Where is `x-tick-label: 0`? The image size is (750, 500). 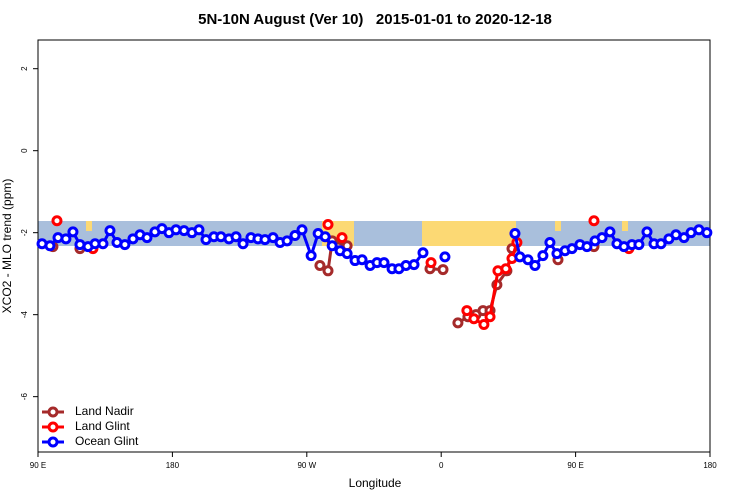
x-tick-label: 0 is located at coordinates (441, 465).